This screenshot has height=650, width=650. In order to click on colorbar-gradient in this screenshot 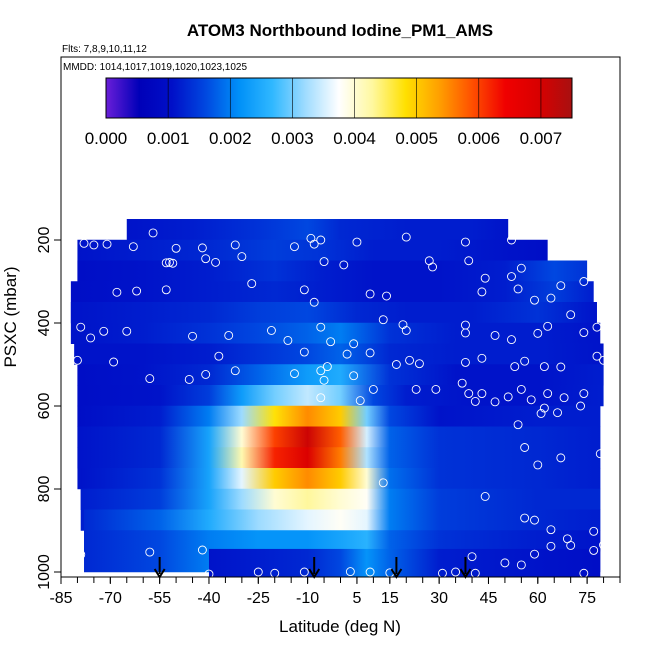, I will do `click(339, 98)`.